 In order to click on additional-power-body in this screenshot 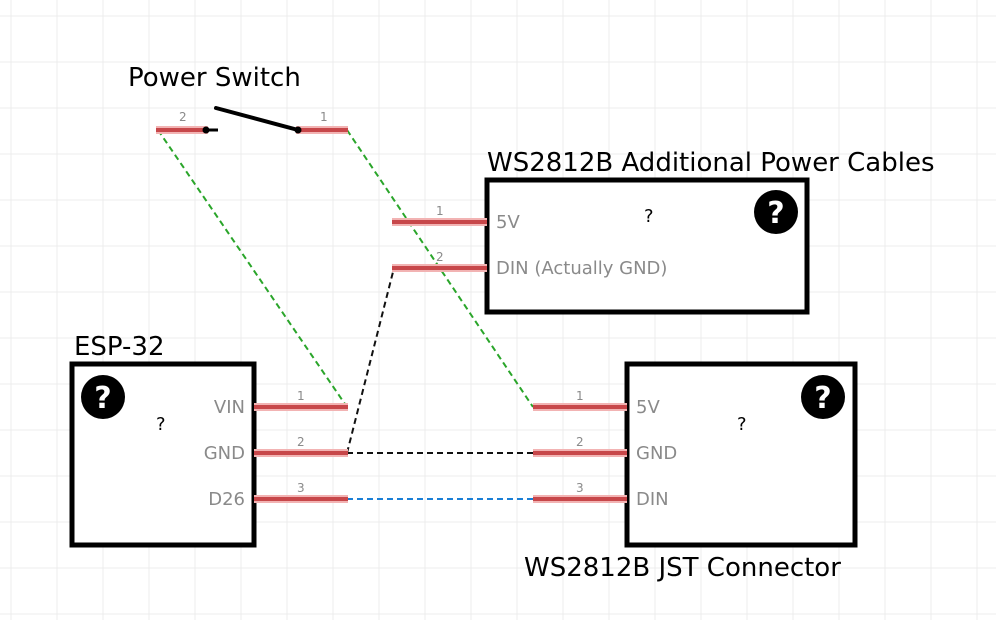, I will do `click(647, 246)`.